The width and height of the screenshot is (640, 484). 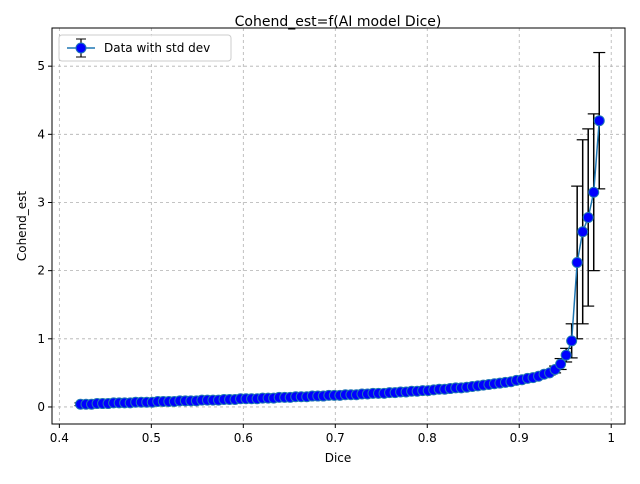 I want to click on x-axis-label: Dice, so click(x=338, y=458).